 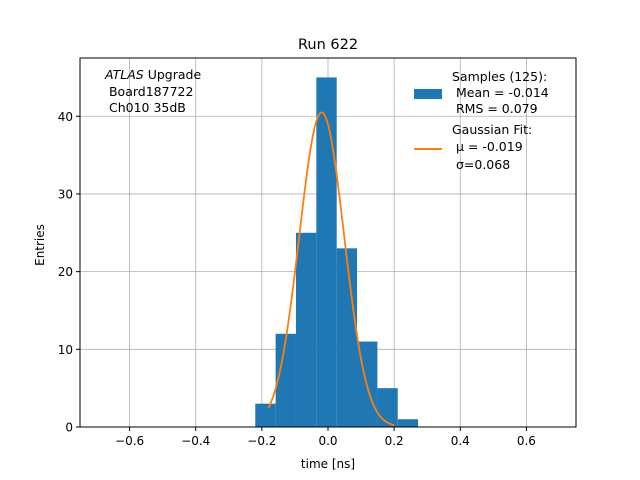 What do you see at coordinates (65, 194) in the screenshot?
I see `y-tick-label: 30` at bounding box center [65, 194].